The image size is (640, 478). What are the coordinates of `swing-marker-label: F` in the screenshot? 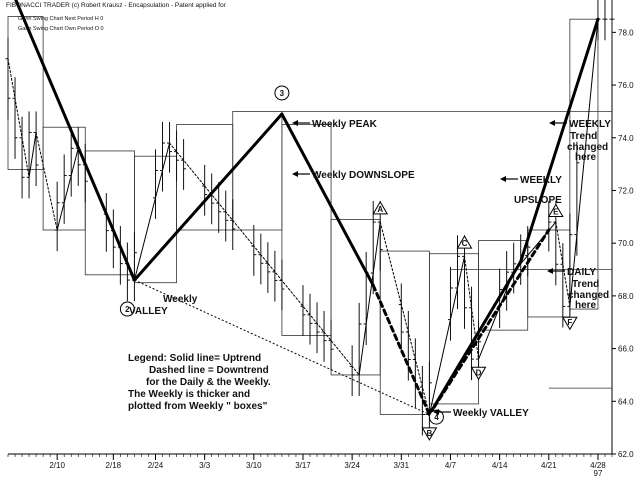 It's located at (569, 322).